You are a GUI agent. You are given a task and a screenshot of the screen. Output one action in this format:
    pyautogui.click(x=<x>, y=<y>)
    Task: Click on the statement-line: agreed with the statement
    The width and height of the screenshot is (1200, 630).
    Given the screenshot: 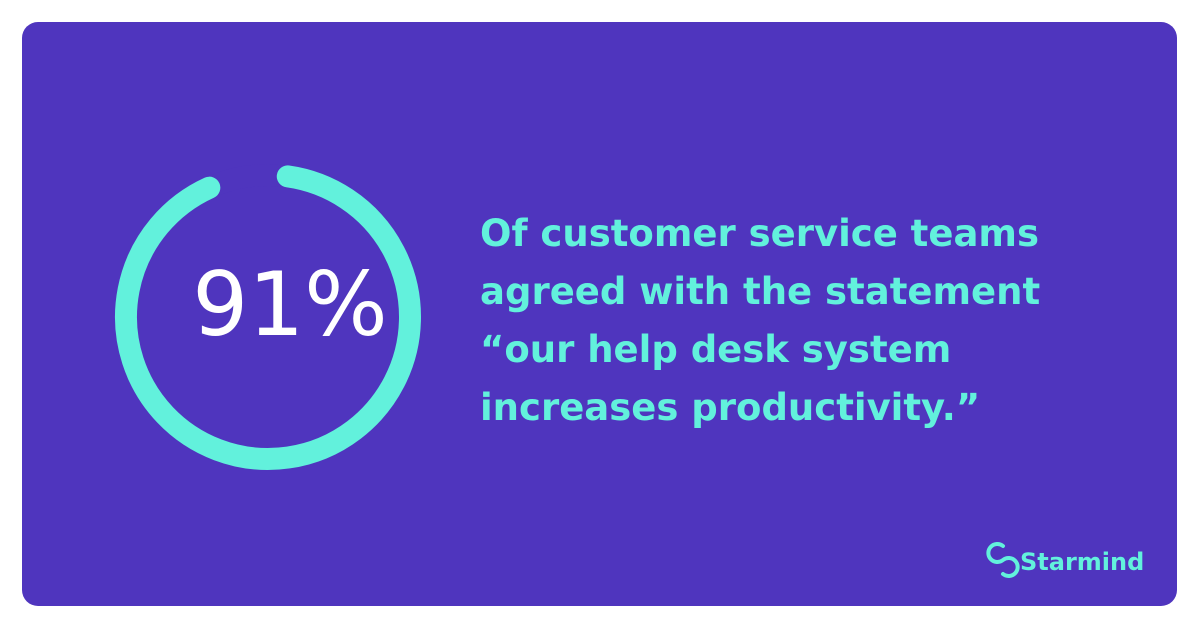 What is the action you would take?
    pyautogui.click(x=760, y=291)
    